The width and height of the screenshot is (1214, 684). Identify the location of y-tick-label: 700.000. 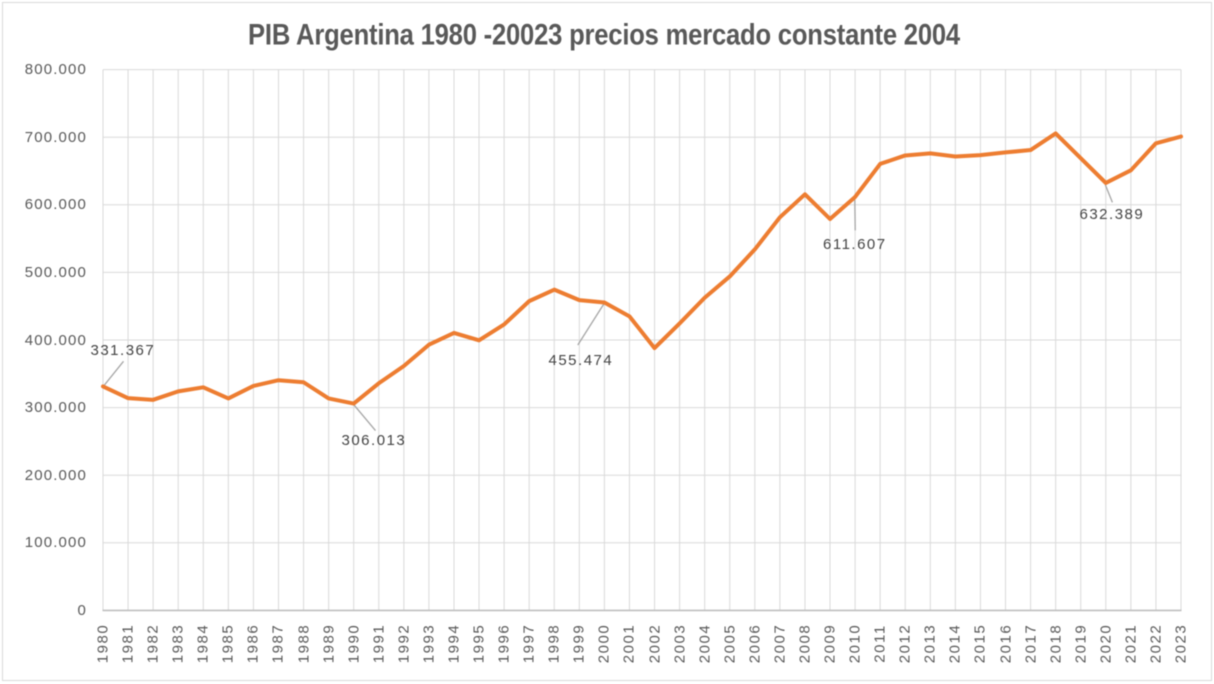
(55, 137).